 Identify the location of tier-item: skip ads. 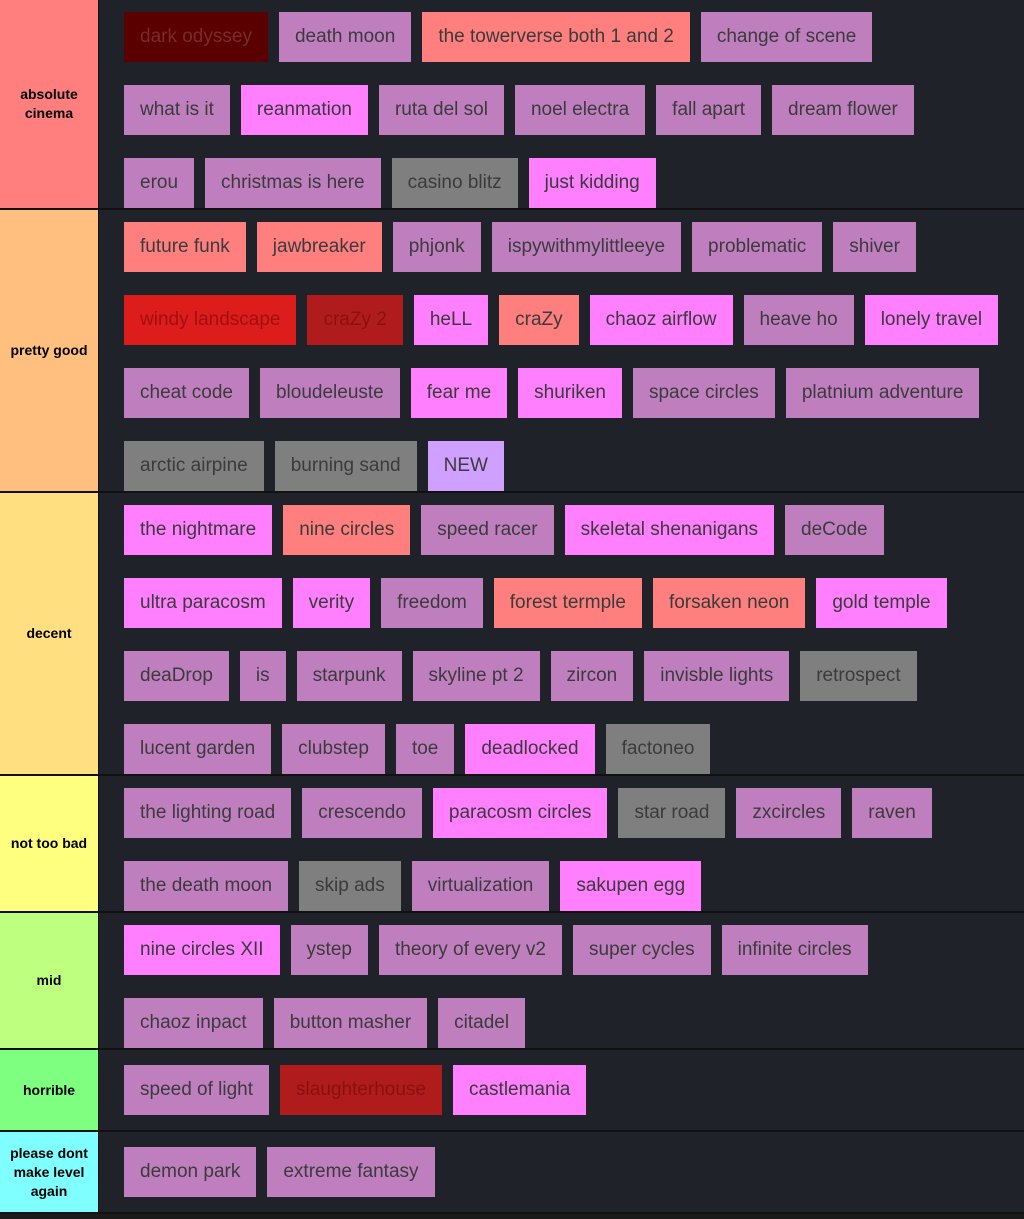
(350, 886).